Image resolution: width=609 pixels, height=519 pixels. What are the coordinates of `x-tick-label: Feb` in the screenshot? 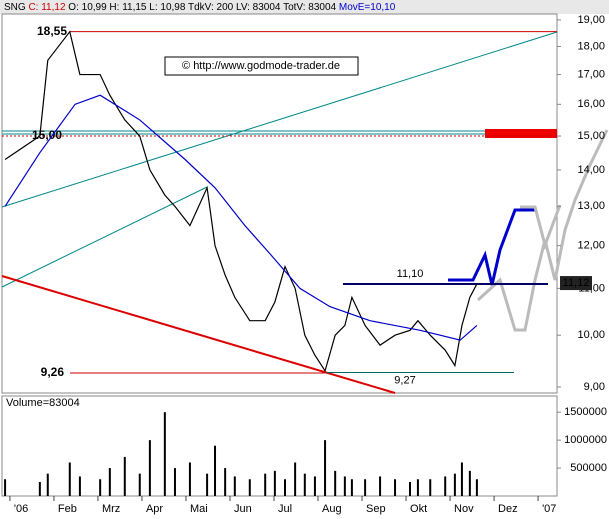 It's located at (67, 509).